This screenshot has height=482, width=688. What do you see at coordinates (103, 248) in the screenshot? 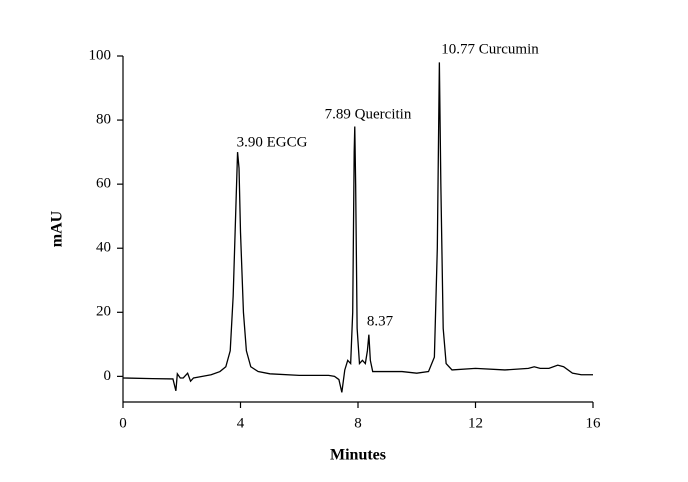
I see `y-tick-label: 40` at bounding box center [103, 248].